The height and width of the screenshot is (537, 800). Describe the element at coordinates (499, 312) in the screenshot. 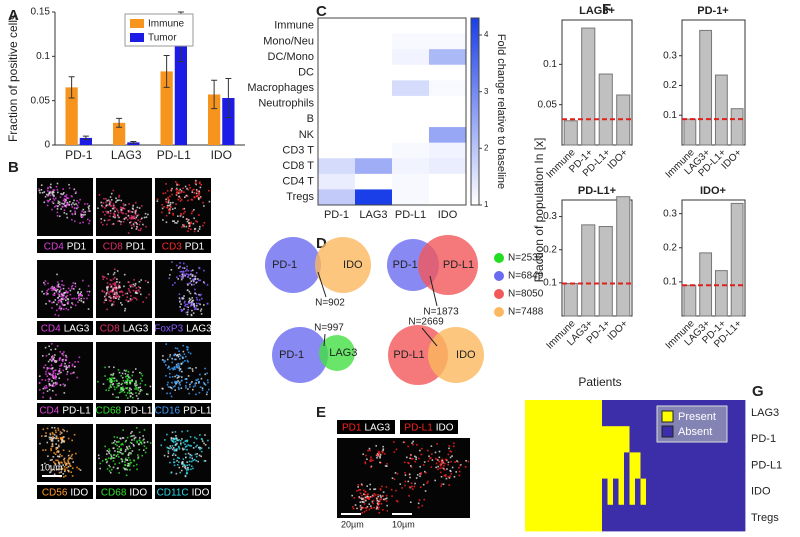

I see `venn-legend-dot` at that location.